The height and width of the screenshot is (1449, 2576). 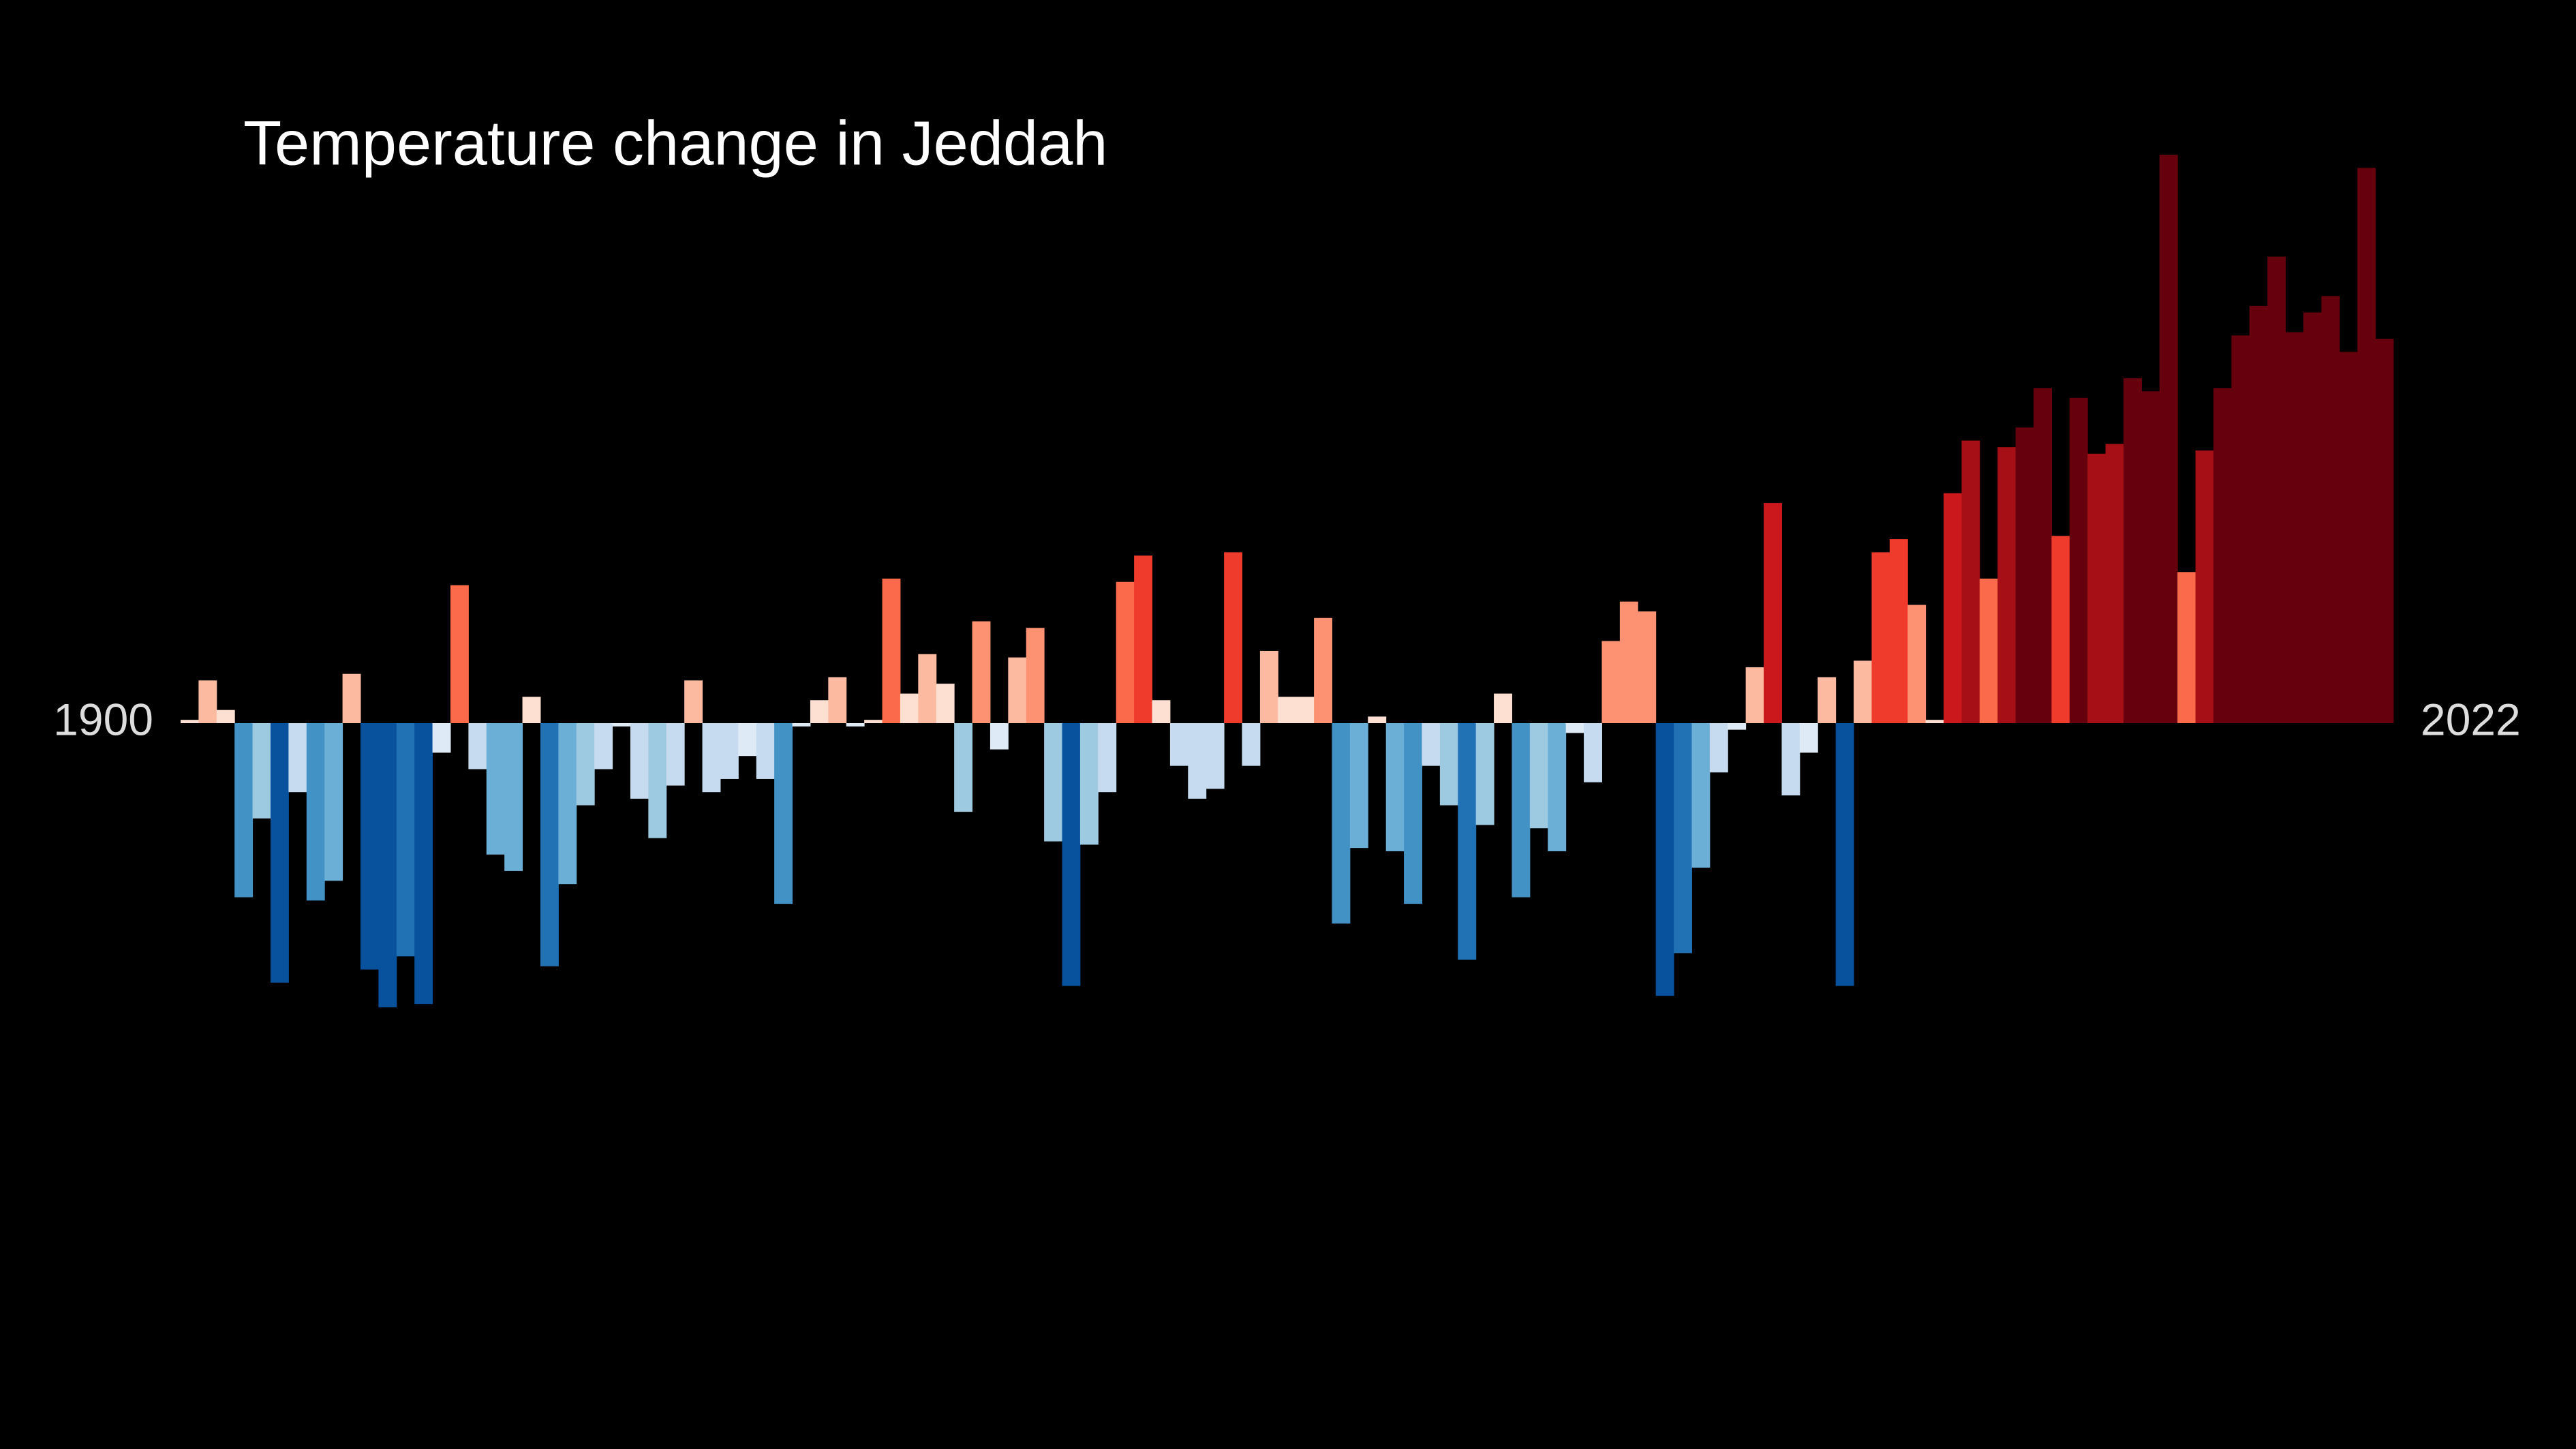 I want to click on chart-title: Temperature change in Jeddah, so click(x=675, y=143).